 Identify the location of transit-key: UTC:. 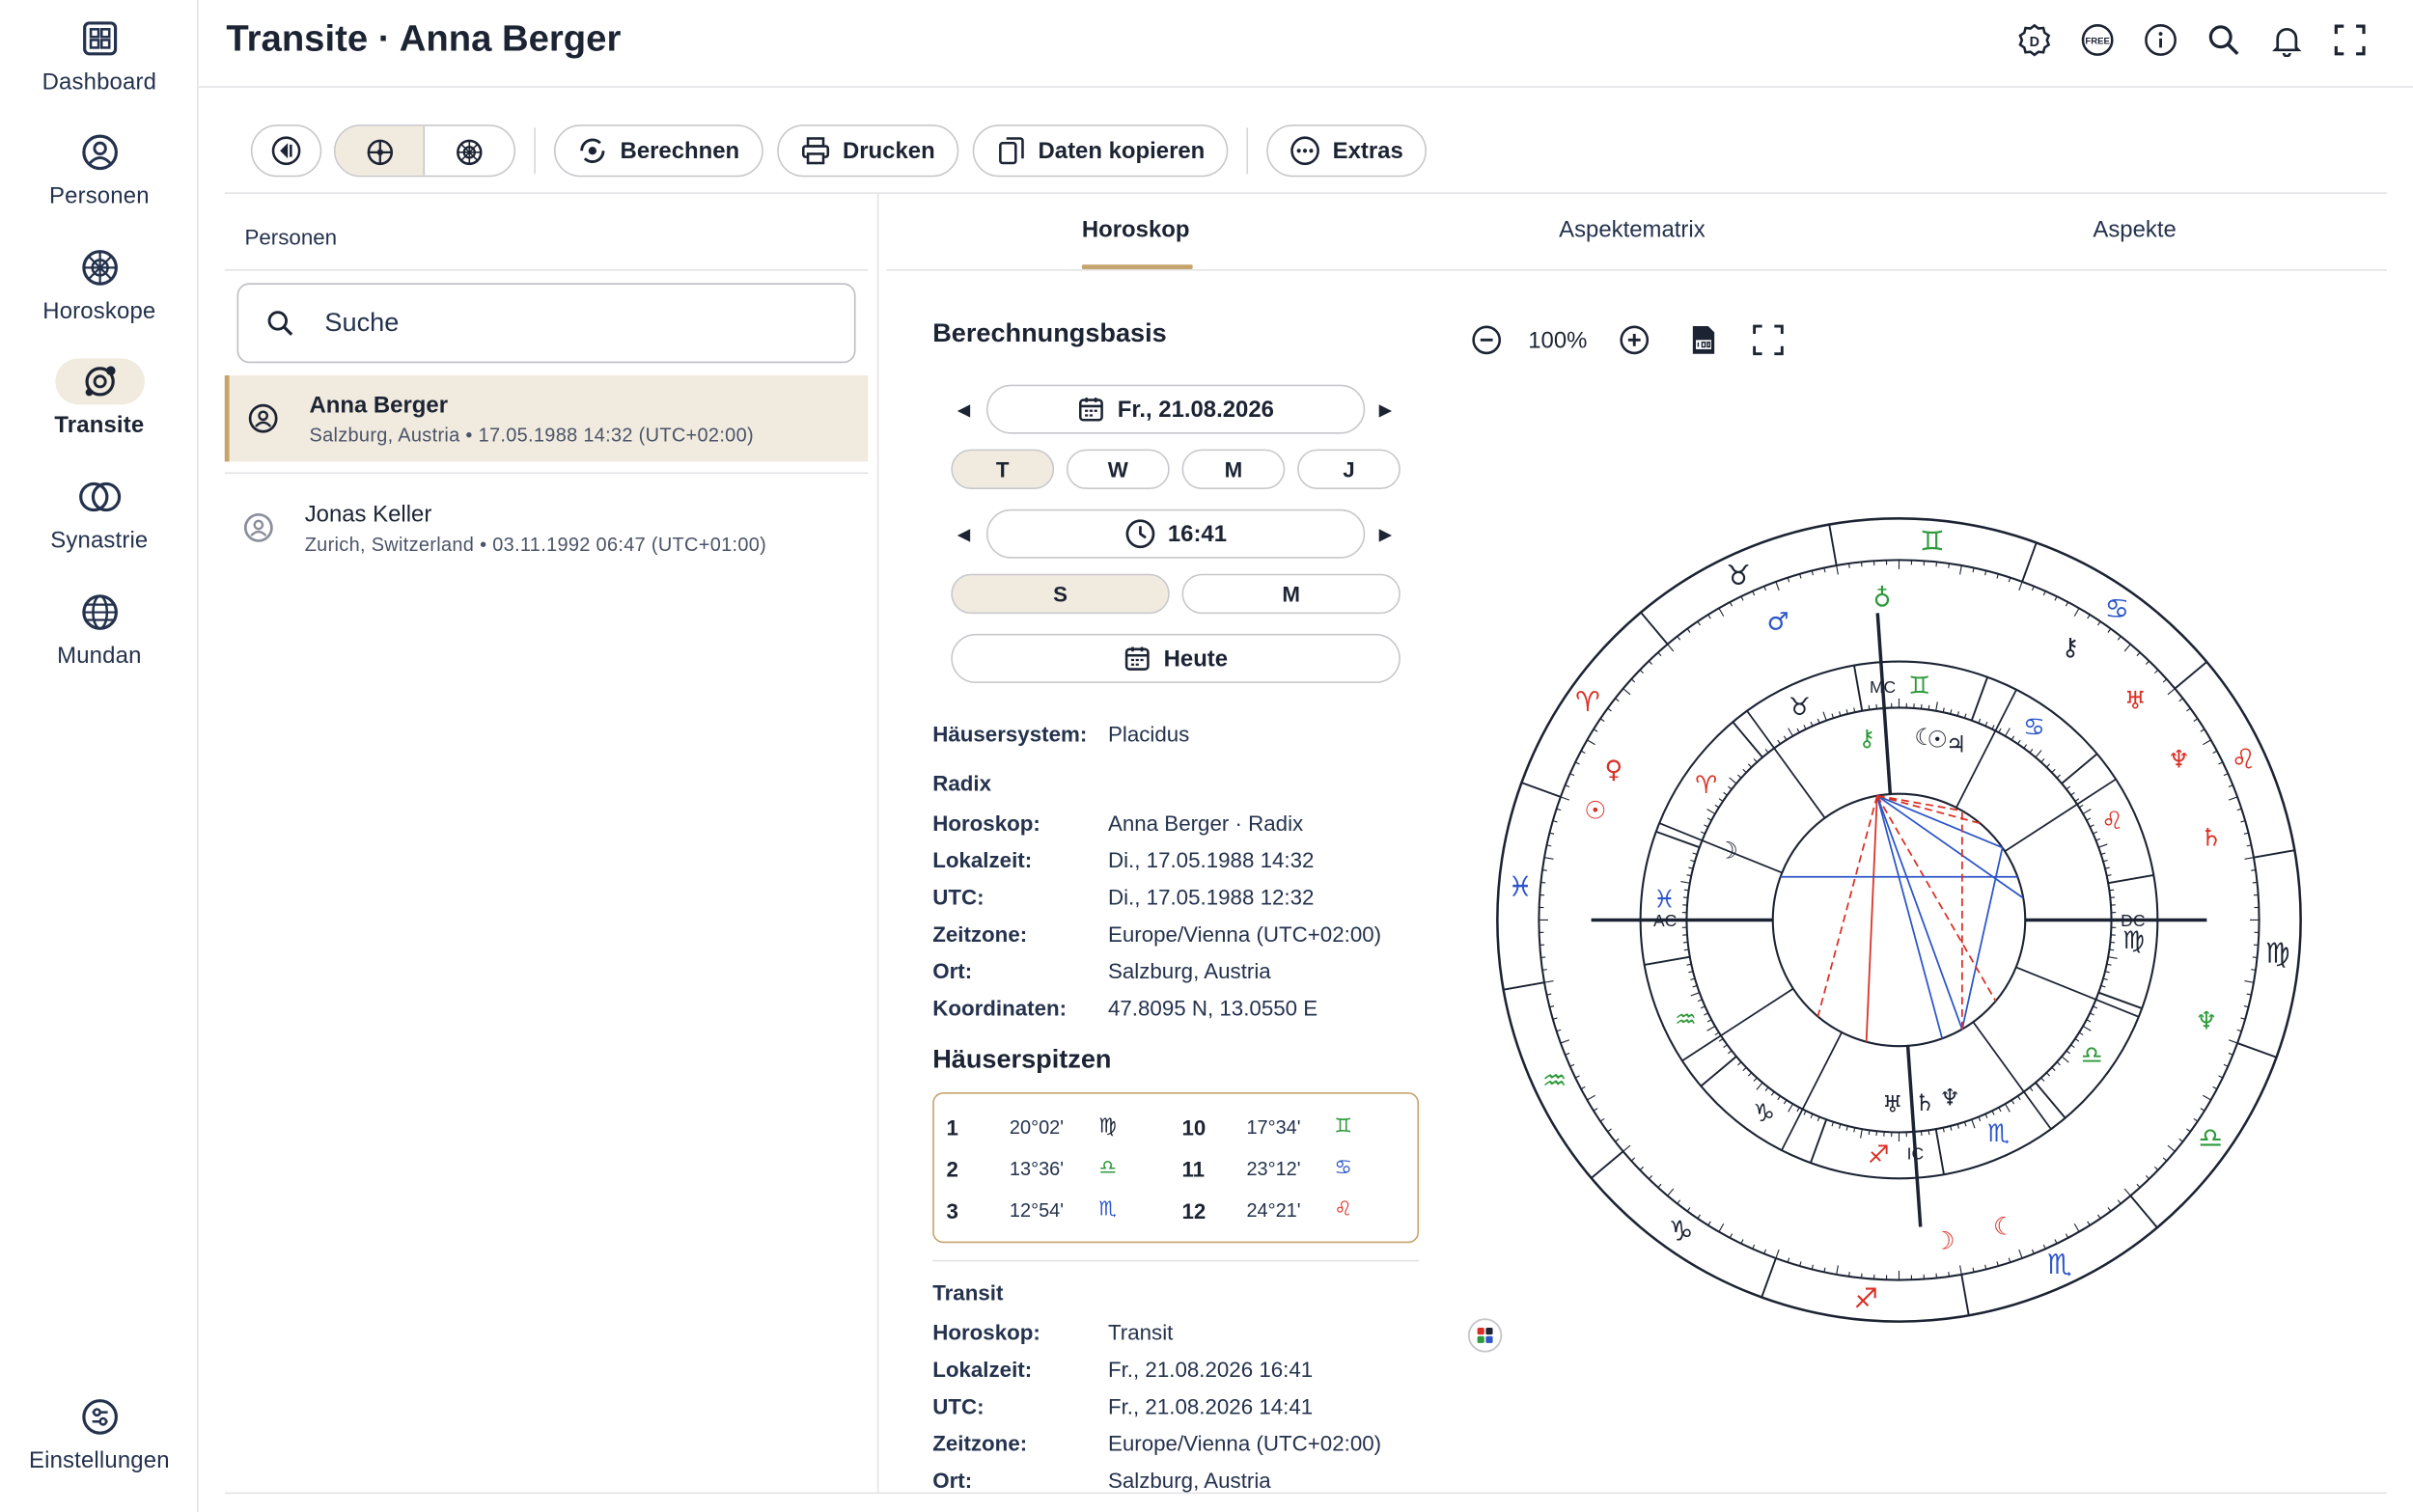
(958, 1406).